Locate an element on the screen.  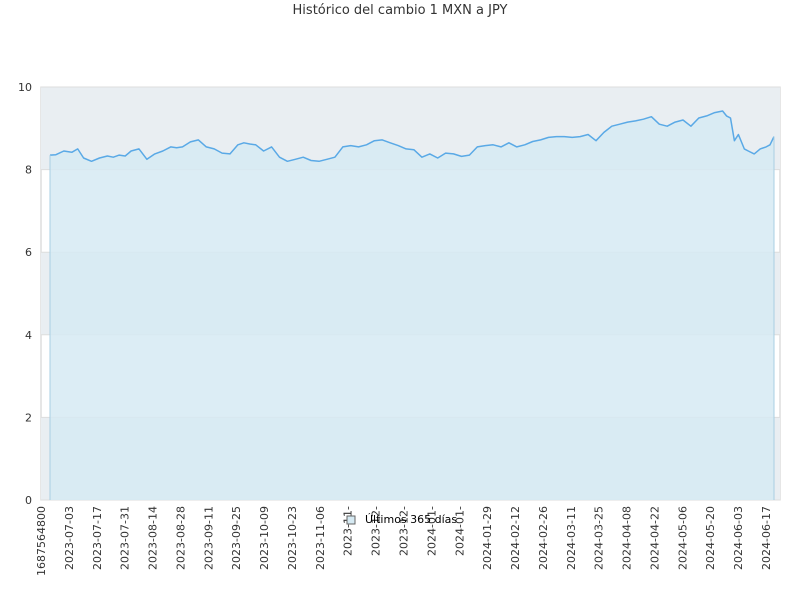
y-tick-label: 0 is located at coordinates (28, 500).